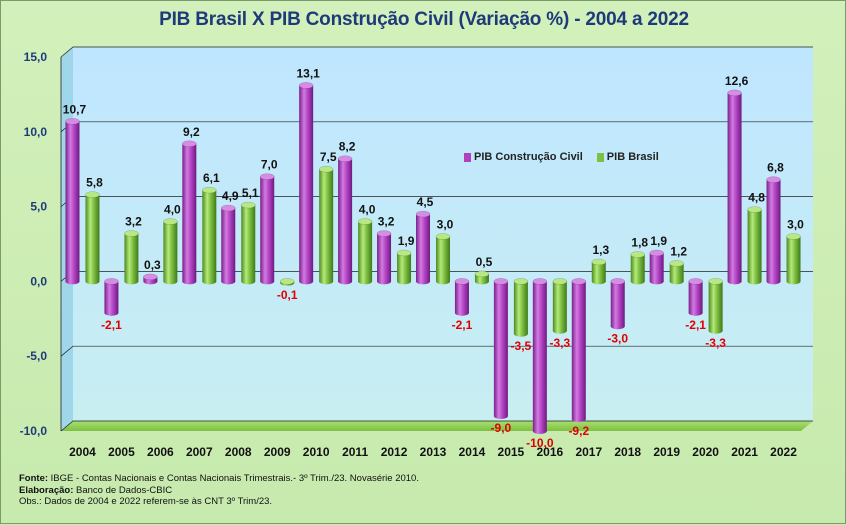 The image size is (846, 525). I want to click on data-label-brasil: 1,2, so click(678, 251).